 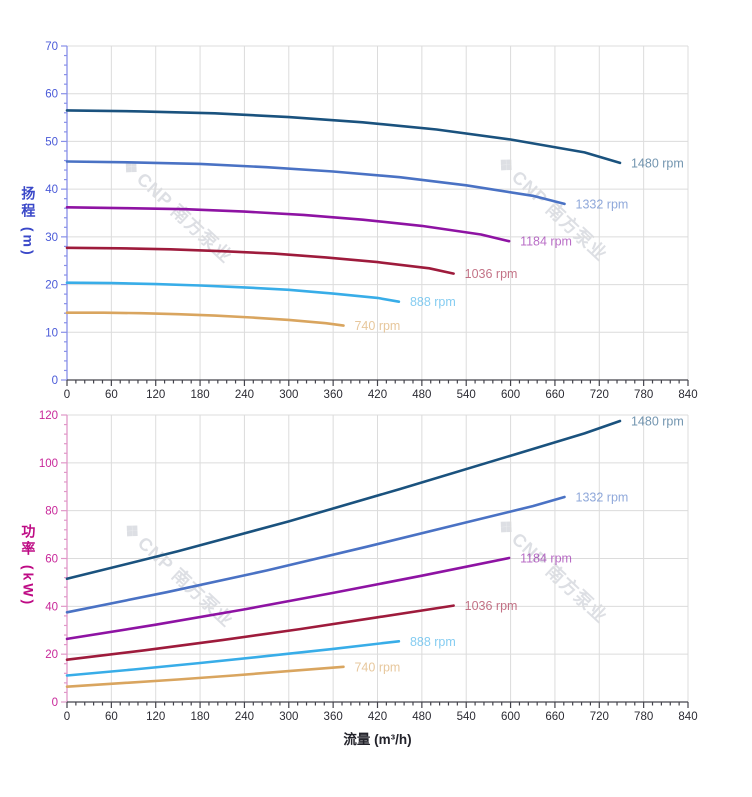 I want to click on y-tick-label: 80, so click(x=51, y=512).